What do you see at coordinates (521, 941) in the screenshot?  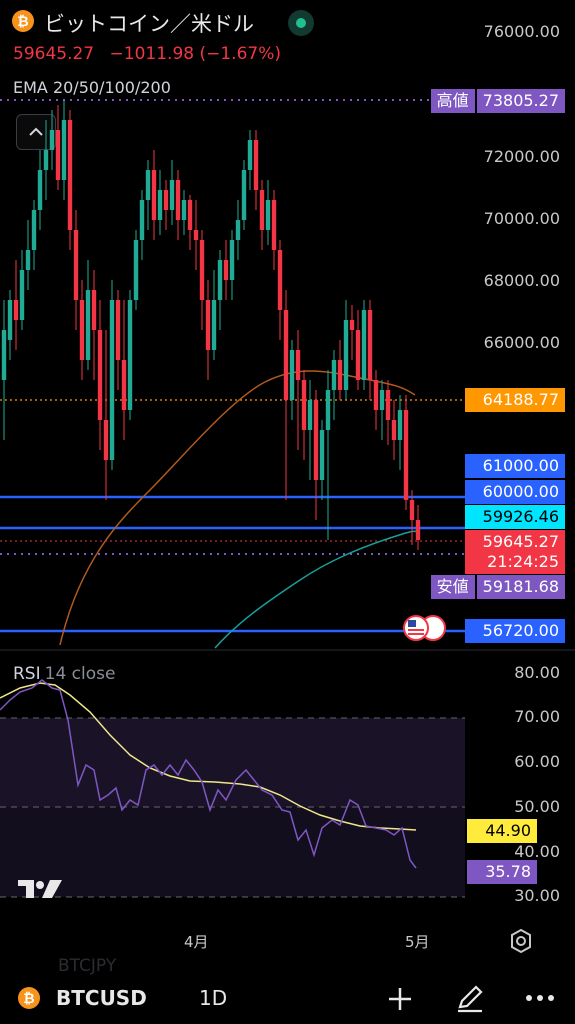 I see `settings-icon` at bounding box center [521, 941].